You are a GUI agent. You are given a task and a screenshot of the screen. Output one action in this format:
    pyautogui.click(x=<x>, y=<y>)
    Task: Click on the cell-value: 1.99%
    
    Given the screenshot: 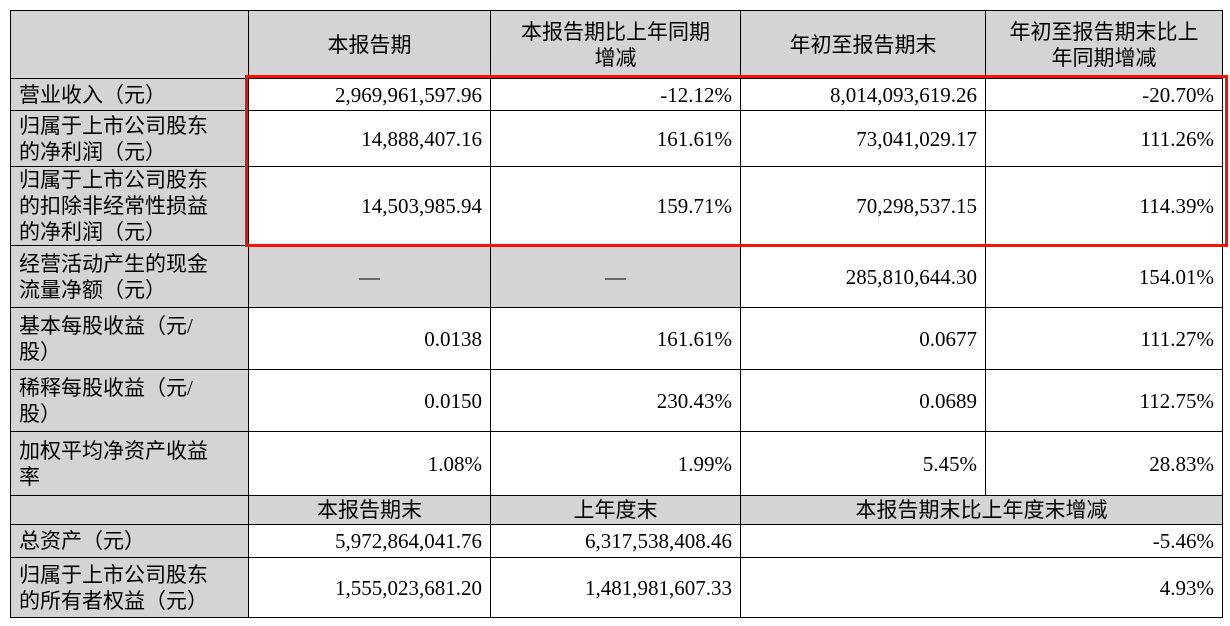 What is the action you would take?
    pyautogui.click(x=615, y=463)
    